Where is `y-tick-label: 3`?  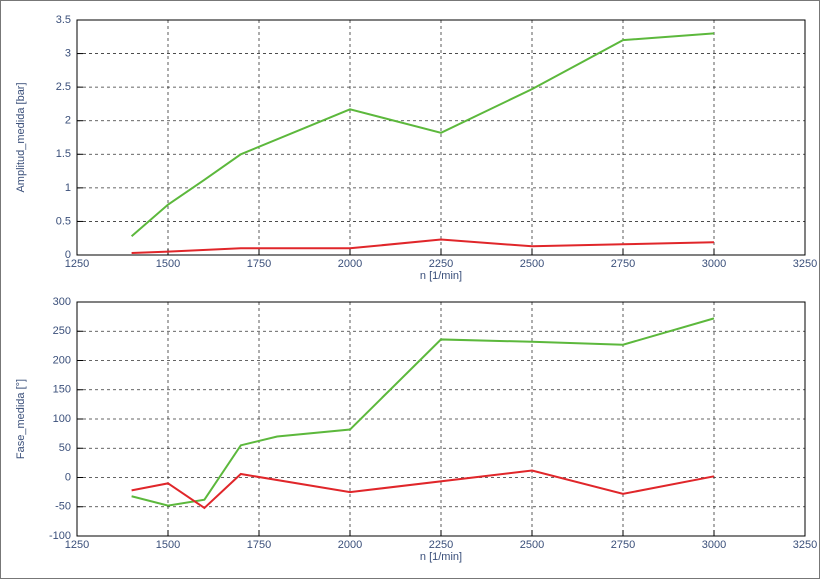
y-tick-label: 3 is located at coordinates (68, 53).